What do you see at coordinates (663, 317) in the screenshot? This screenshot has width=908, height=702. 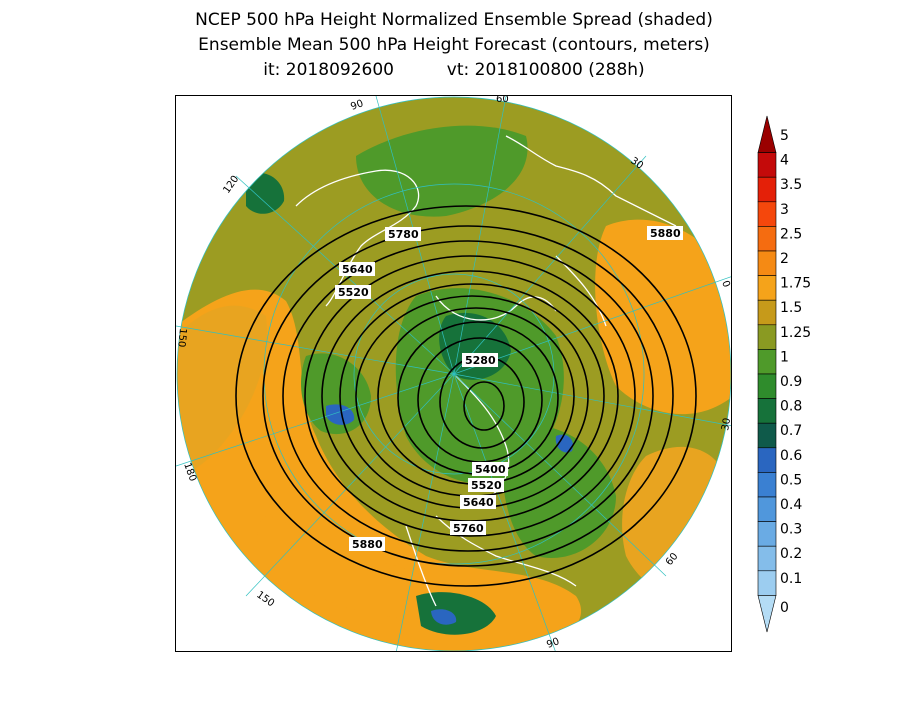 I see `spread-region-europe-orange` at bounding box center [663, 317].